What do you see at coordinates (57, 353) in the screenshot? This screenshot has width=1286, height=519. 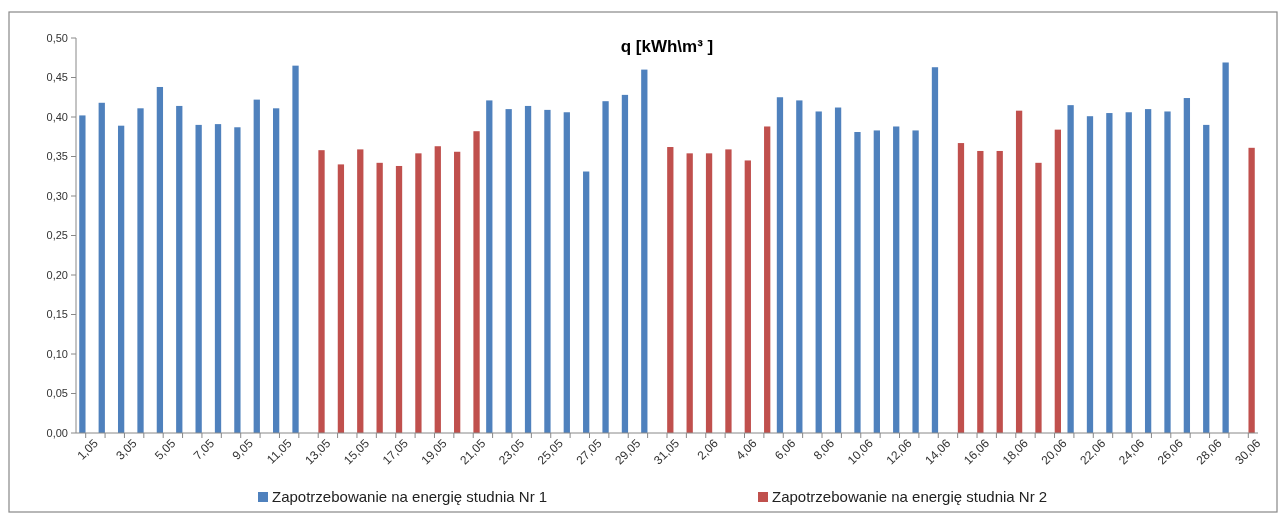 I see `y-tick-label: 0,10` at bounding box center [57, 353].